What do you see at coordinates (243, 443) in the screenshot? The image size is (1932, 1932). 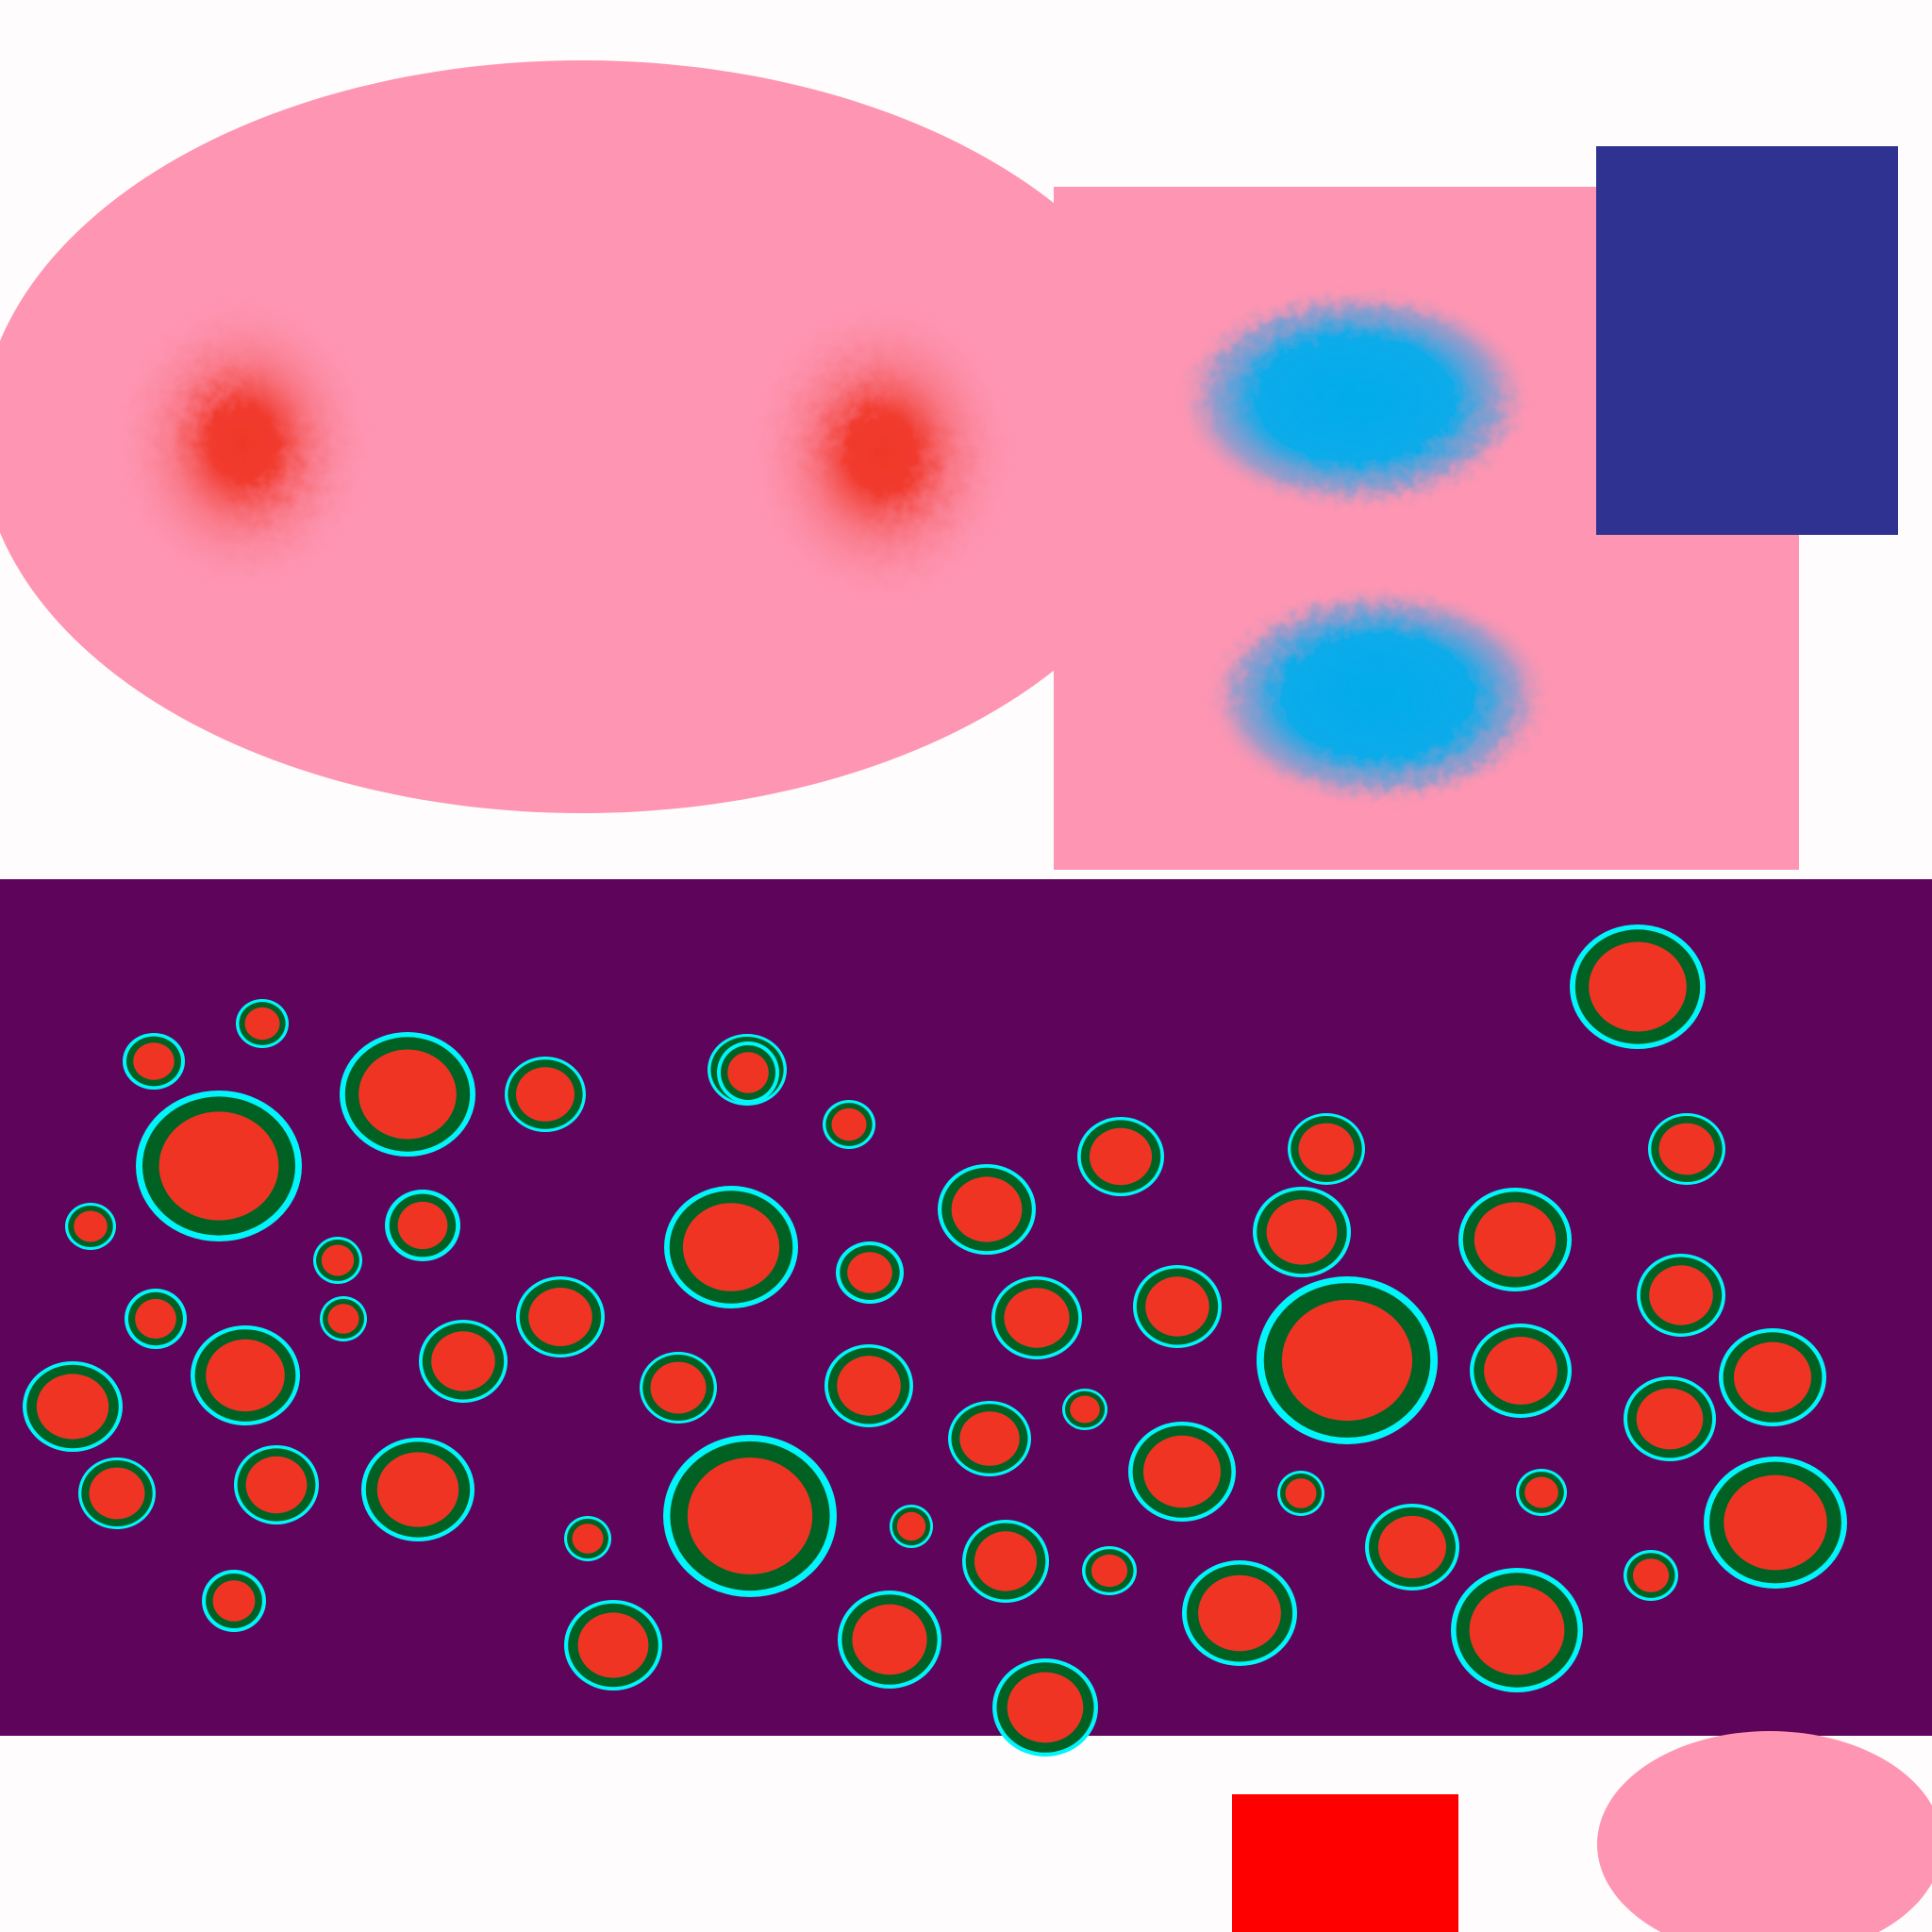 I see `red-blob-left` at bounding box center [243, 443].